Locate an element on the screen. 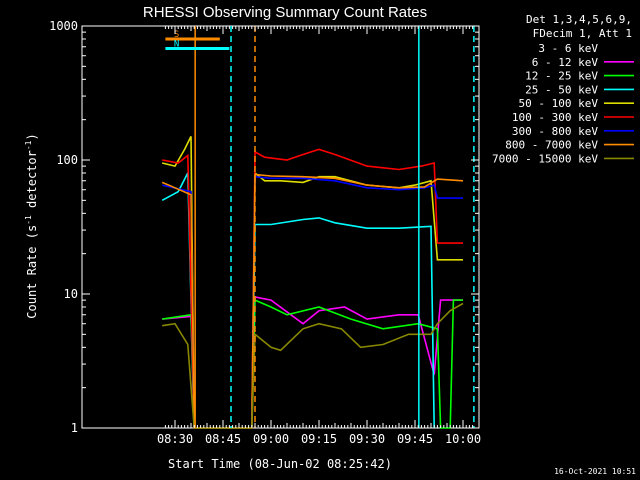 This screenshot has height=480, width=640. chart-title: RHESSI Observing Summary Count Rates is located at coordinates (285, 12).